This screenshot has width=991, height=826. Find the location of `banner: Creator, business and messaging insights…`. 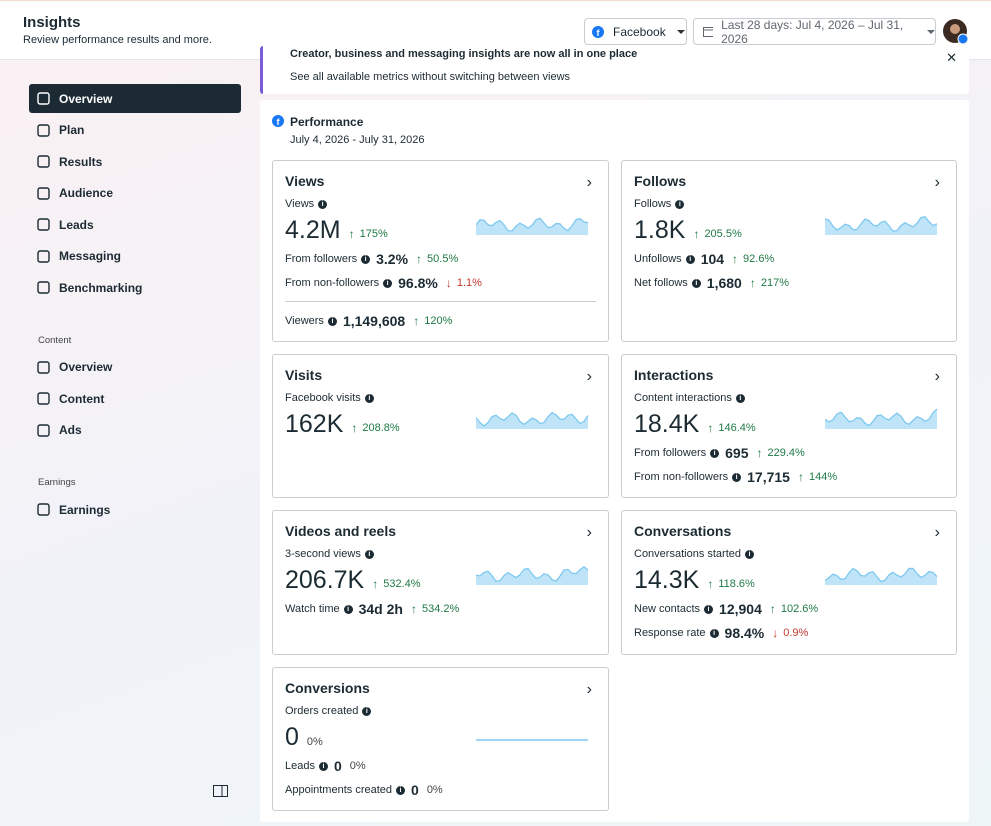

banner: Creator, business and messaging insights… is located at coordinates (614, 70).